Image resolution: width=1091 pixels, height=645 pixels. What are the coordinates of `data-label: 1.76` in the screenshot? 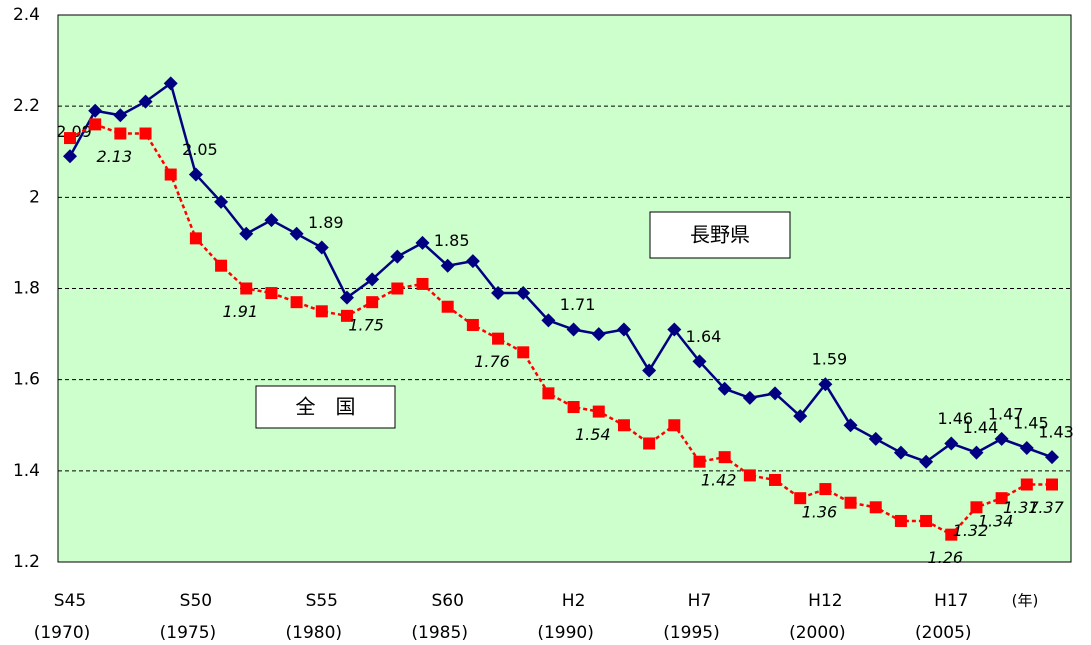 It's located at (492, 361).